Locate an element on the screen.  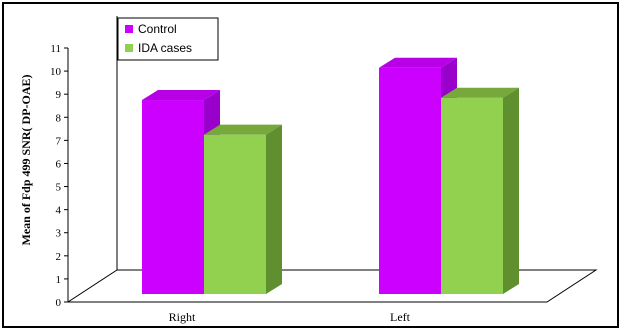
legend-entry-control: Control is located at coordinates (157, 29).